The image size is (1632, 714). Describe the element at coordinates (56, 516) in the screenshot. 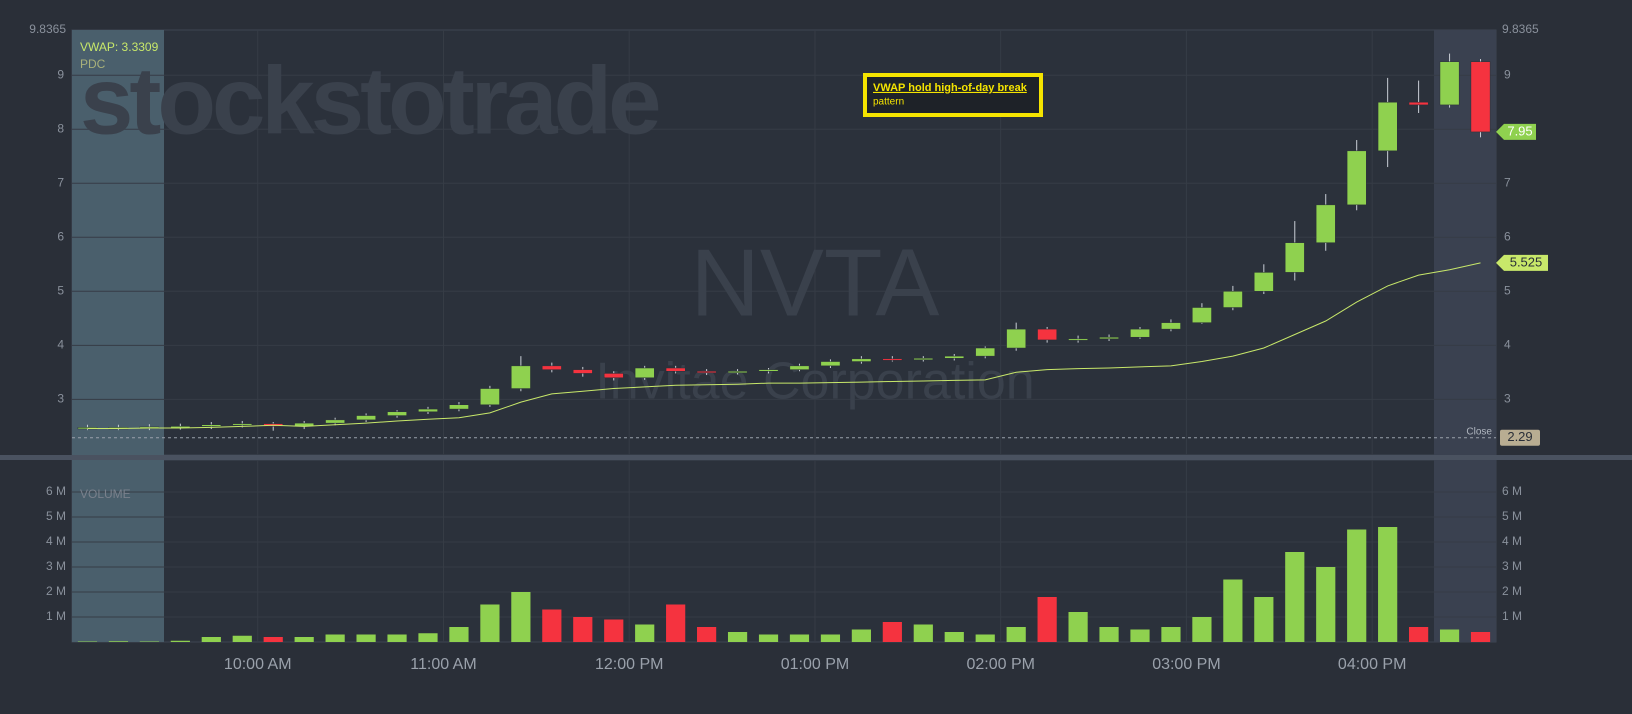

I see `volume-tick-label: 5 M` at that location.